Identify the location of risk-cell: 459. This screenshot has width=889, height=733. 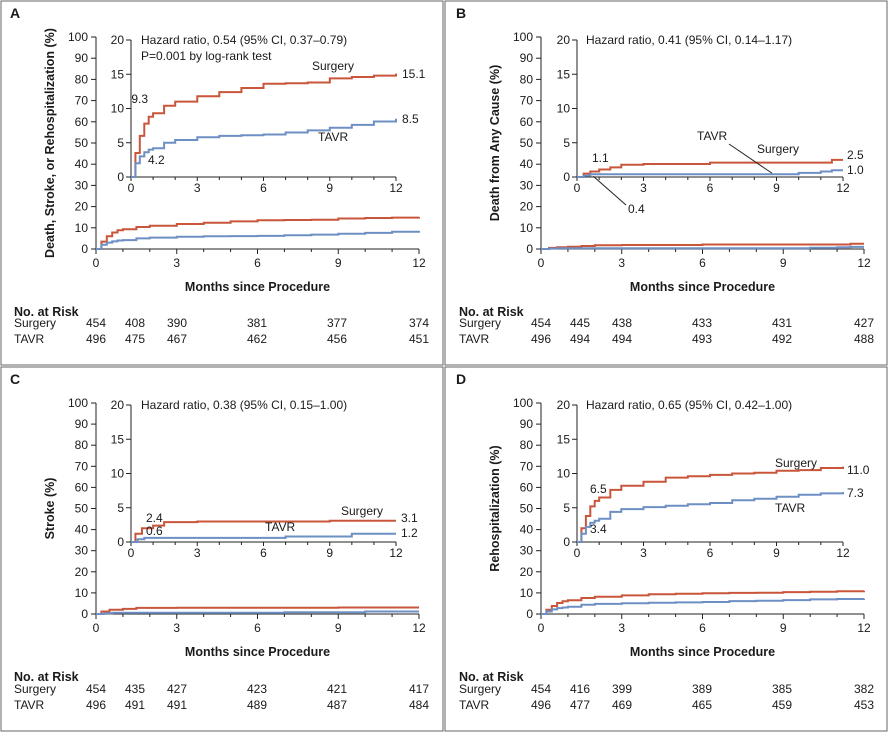
(782, 705).